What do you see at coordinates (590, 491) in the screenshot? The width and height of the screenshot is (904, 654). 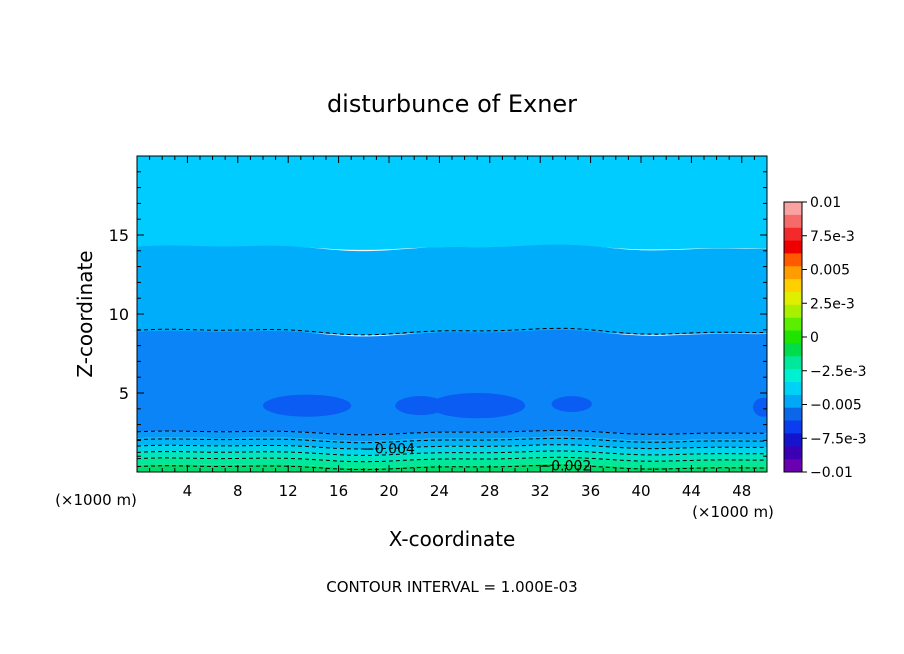 I see `x-tick-label: 36` at bounding box center [590, 491].